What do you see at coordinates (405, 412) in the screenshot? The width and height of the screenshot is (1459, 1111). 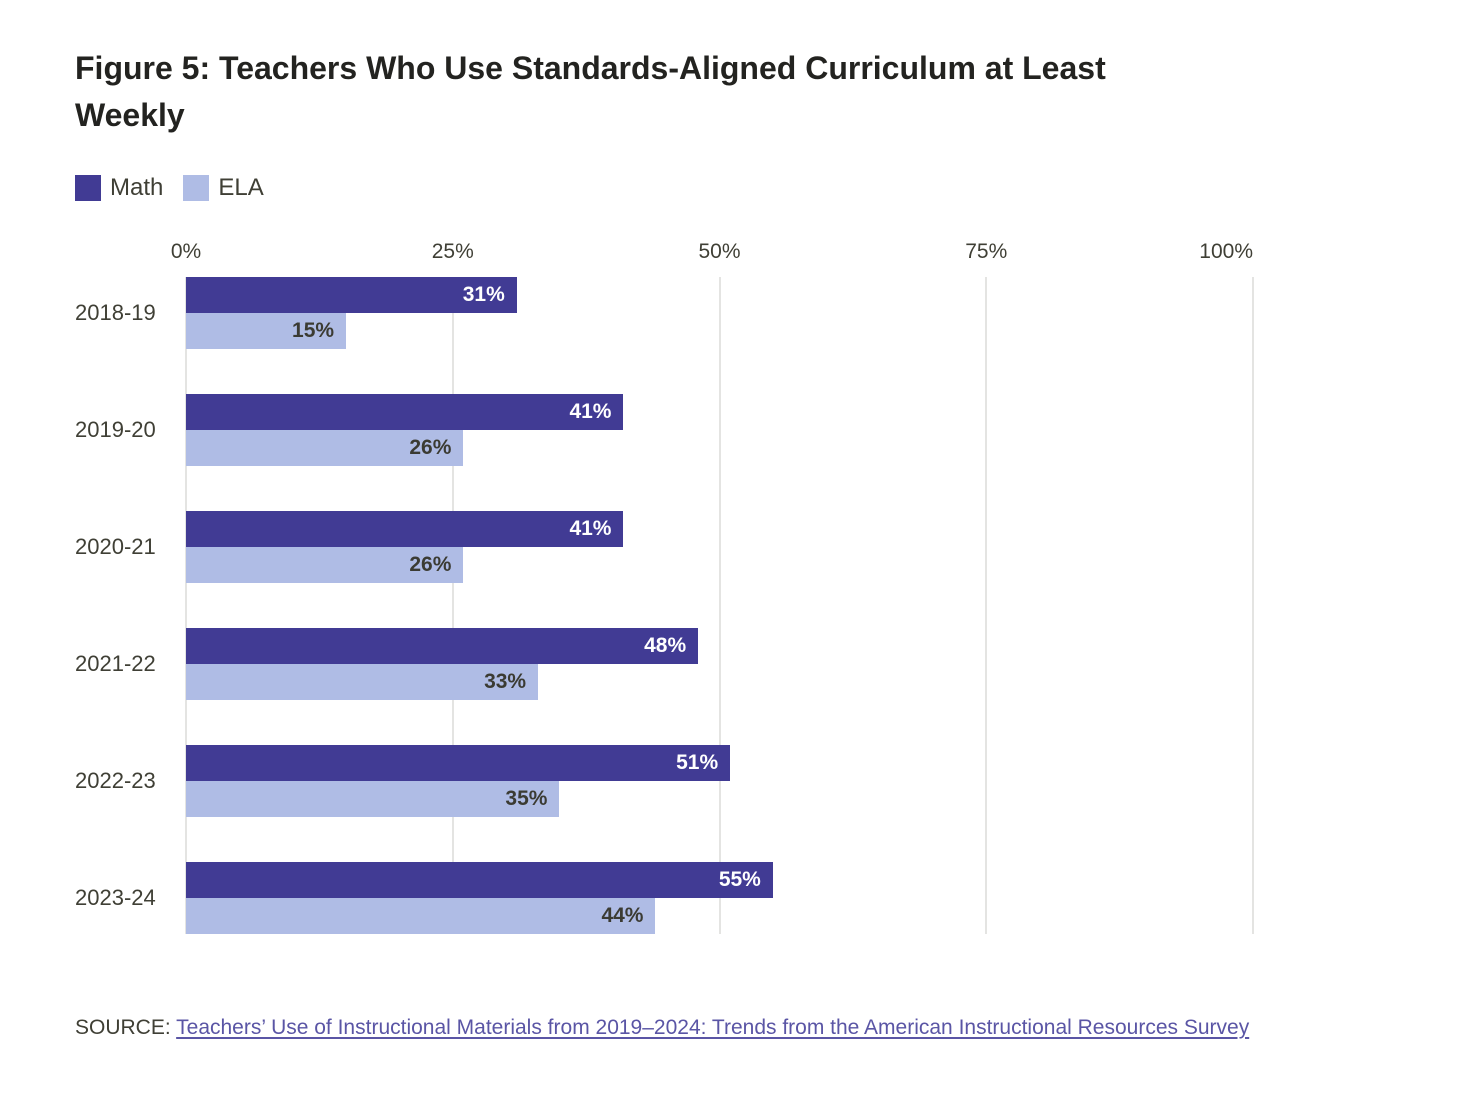 I see `bar-math-2019-20: 41%` at bounding box center [405, 412].